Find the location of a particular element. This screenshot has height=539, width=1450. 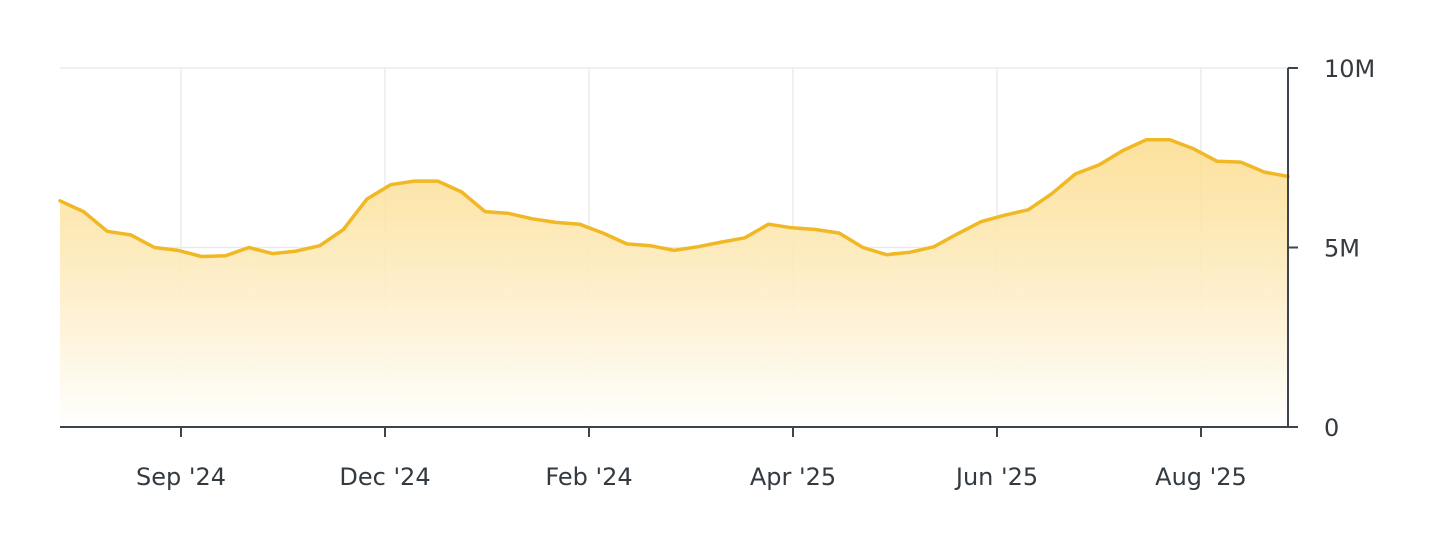

x-tick-label: Aug '25 is located at coordinates (1201, 477).